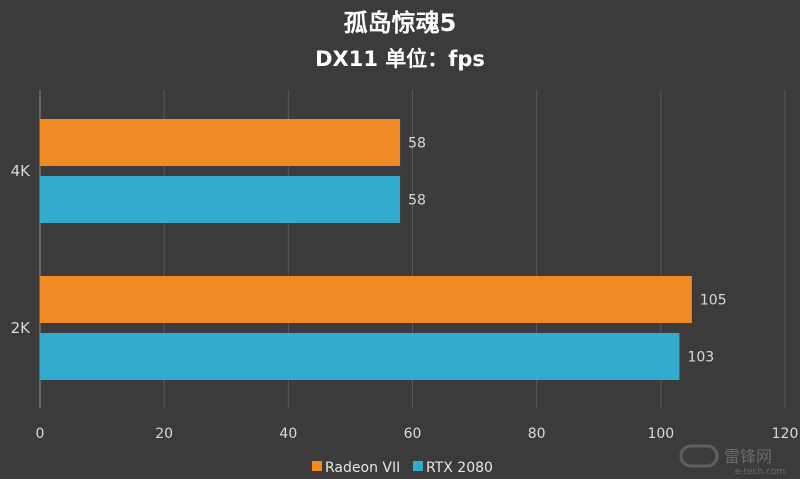 The height and width of the screenshot is (479, 800). Describe the element at coordinates (700, 358) in the screenshot. I see `data-label: 103` at that location.